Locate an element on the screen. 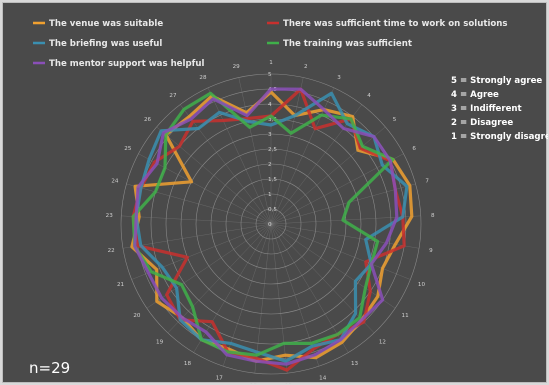 This screenshot has width=549, height=385. category-label: 14 is located at coordinates (323, 379).